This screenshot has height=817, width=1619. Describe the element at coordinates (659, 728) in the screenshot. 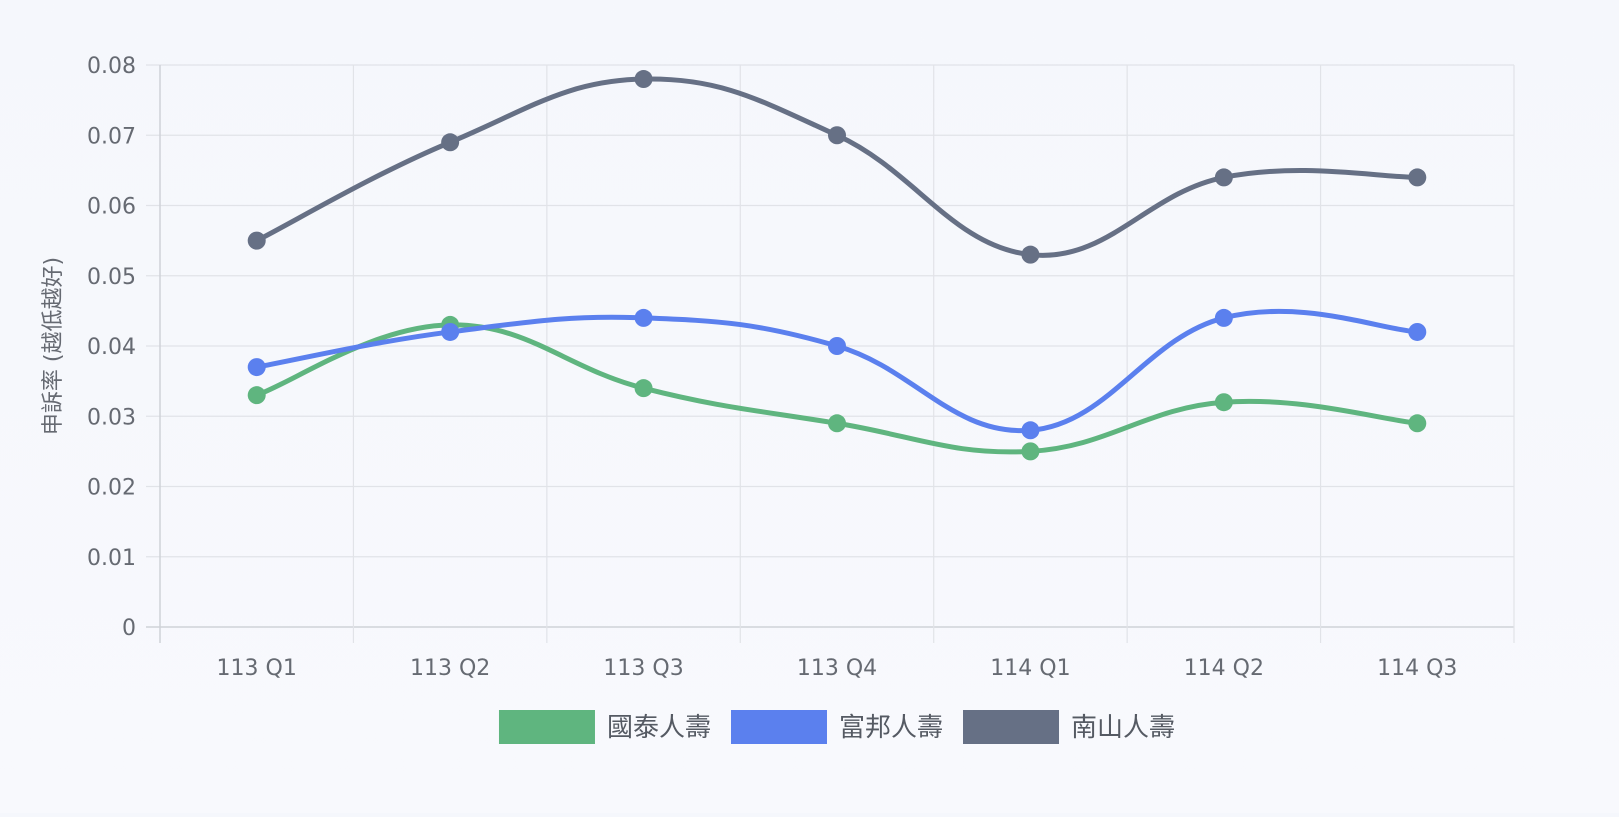

I see `legend-label: 國泰人壽` at that location.